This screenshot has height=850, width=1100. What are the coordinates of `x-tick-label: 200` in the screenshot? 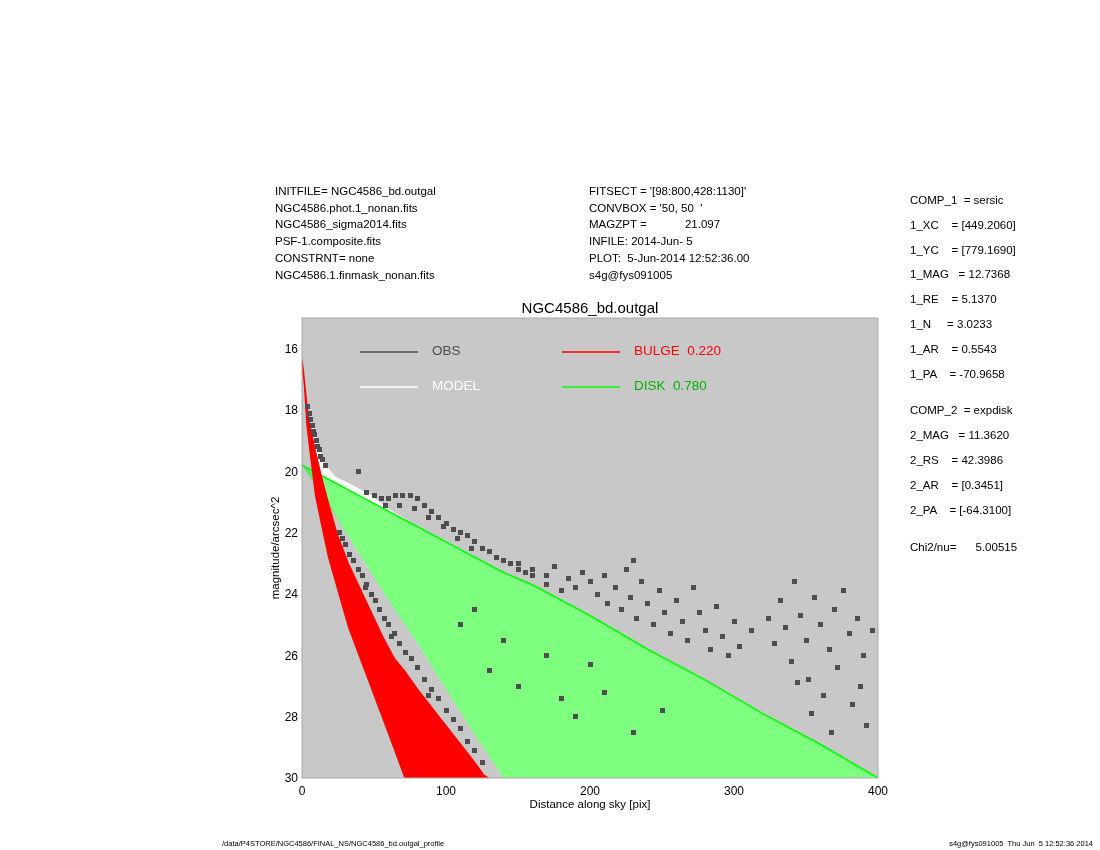 It's located at (590, 791).